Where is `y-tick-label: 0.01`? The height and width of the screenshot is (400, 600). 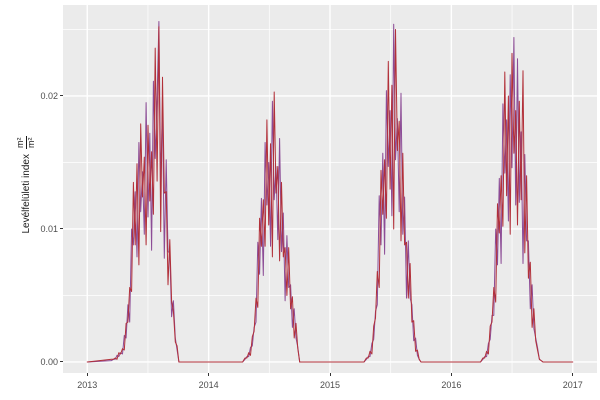 y-tick-label: 0.01 is located at coordinates (49, 228).